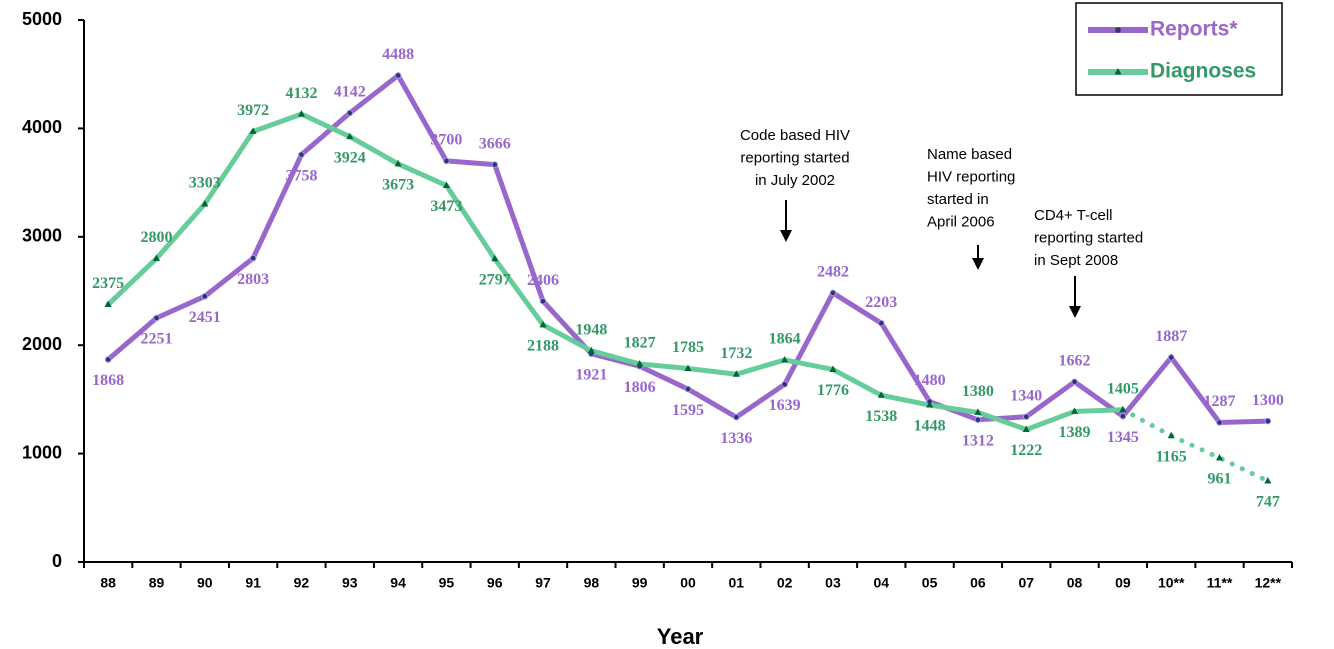  Describe the element at coordinates (108, 283) in the screenshot. I see `data-label: 2375` at that location.